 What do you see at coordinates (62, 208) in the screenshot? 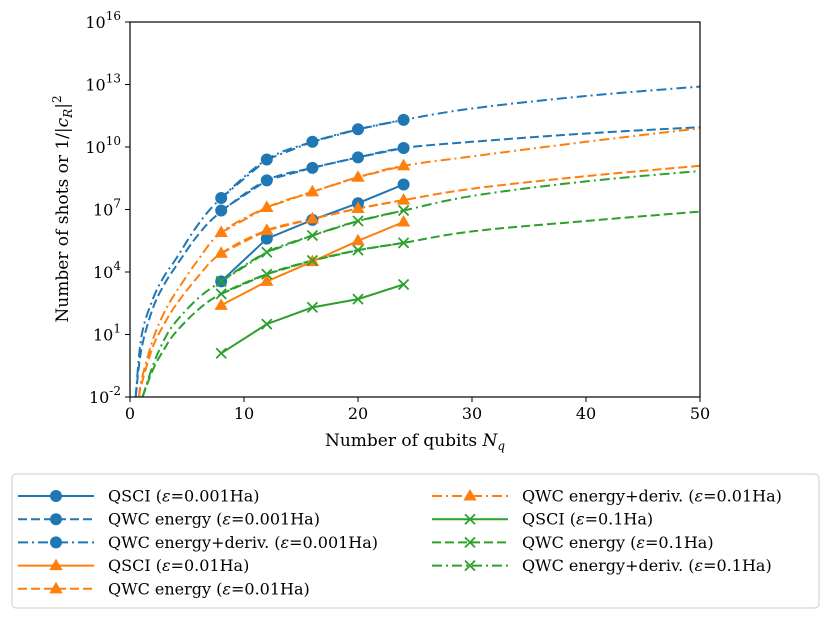
I see `y-axis-label: Number of shots or 1/|cR|2` at bounding box center [62, 208].